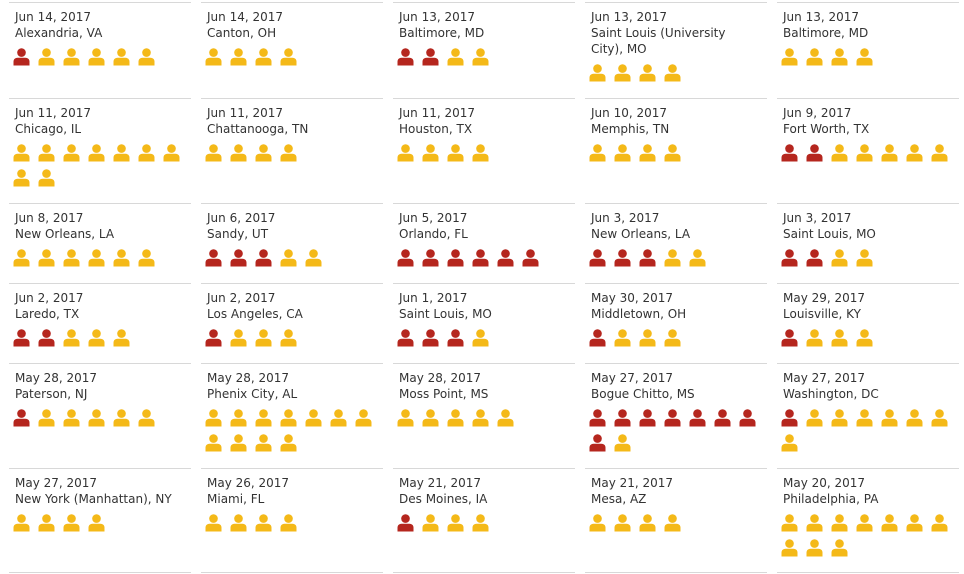  Describe the element at coordinates (676, 415) in the screenshot. I see `incident-card: May 27, 2017 Bogue Chitto, MS` at that location.